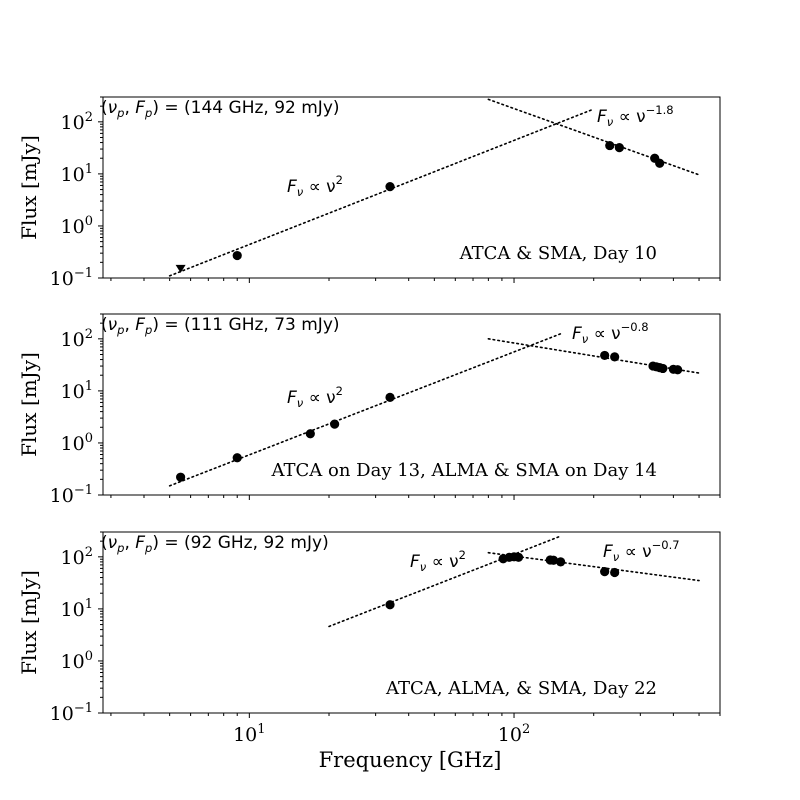 This screenshot has width=800, height=800. Describe the element at coordinates (610, 333) in the screenshot. I see `falling-slope-label: Fν ∝ ν−0.8` at that location.